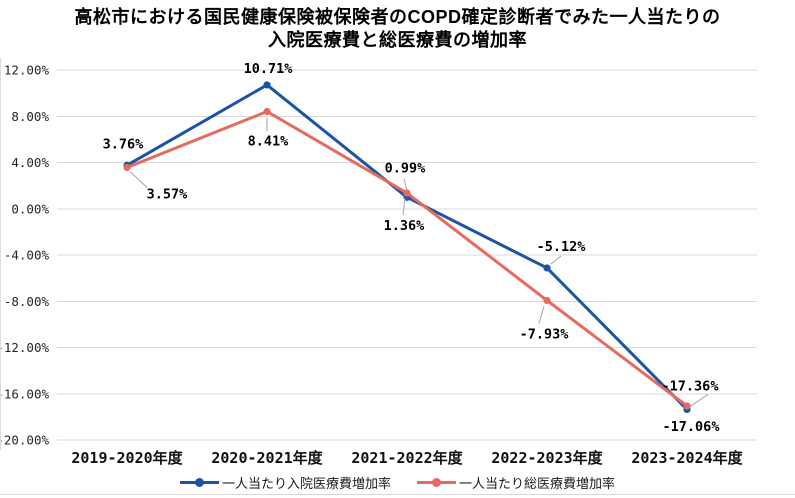 The image size is (795, 498). I want to click on y-axis-tick-label: 0.00%, so click(30, 208).